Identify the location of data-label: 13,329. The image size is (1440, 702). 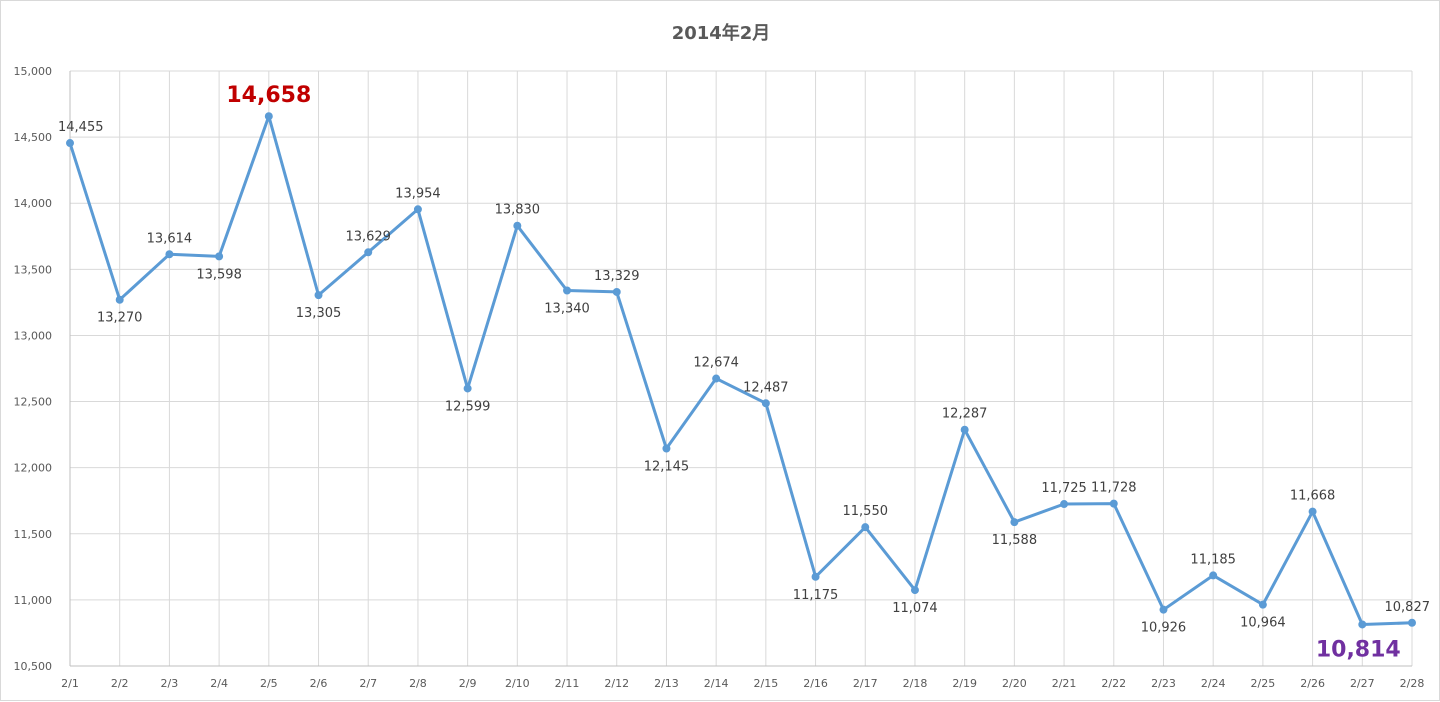
(617, 276).